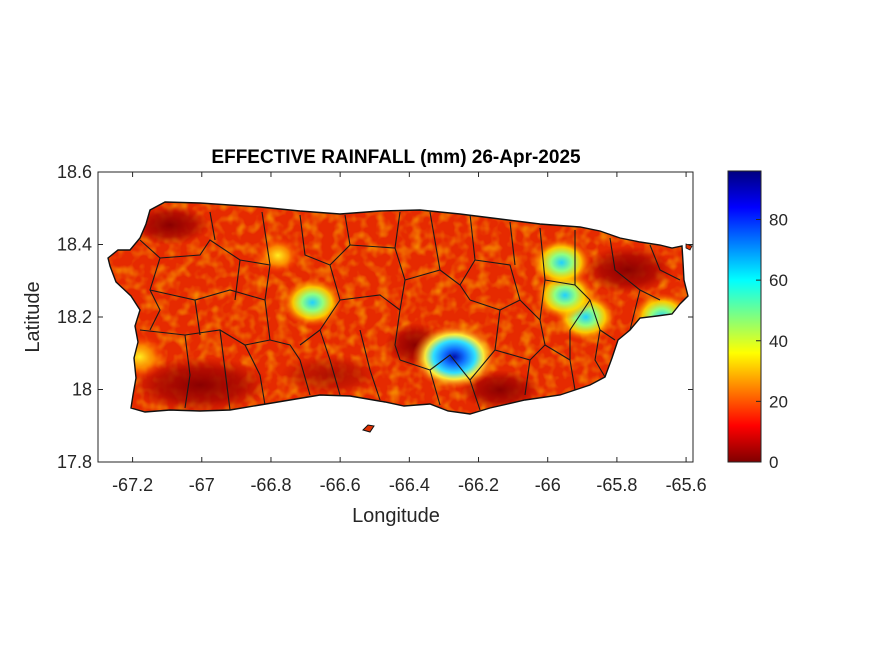 Image resolution: width=875 pixels, height=656 pixels. What do you see at coordinates (82, 390) in the screenshot?
I see `y-tick-label: 18` at bounding box center [82, 390].